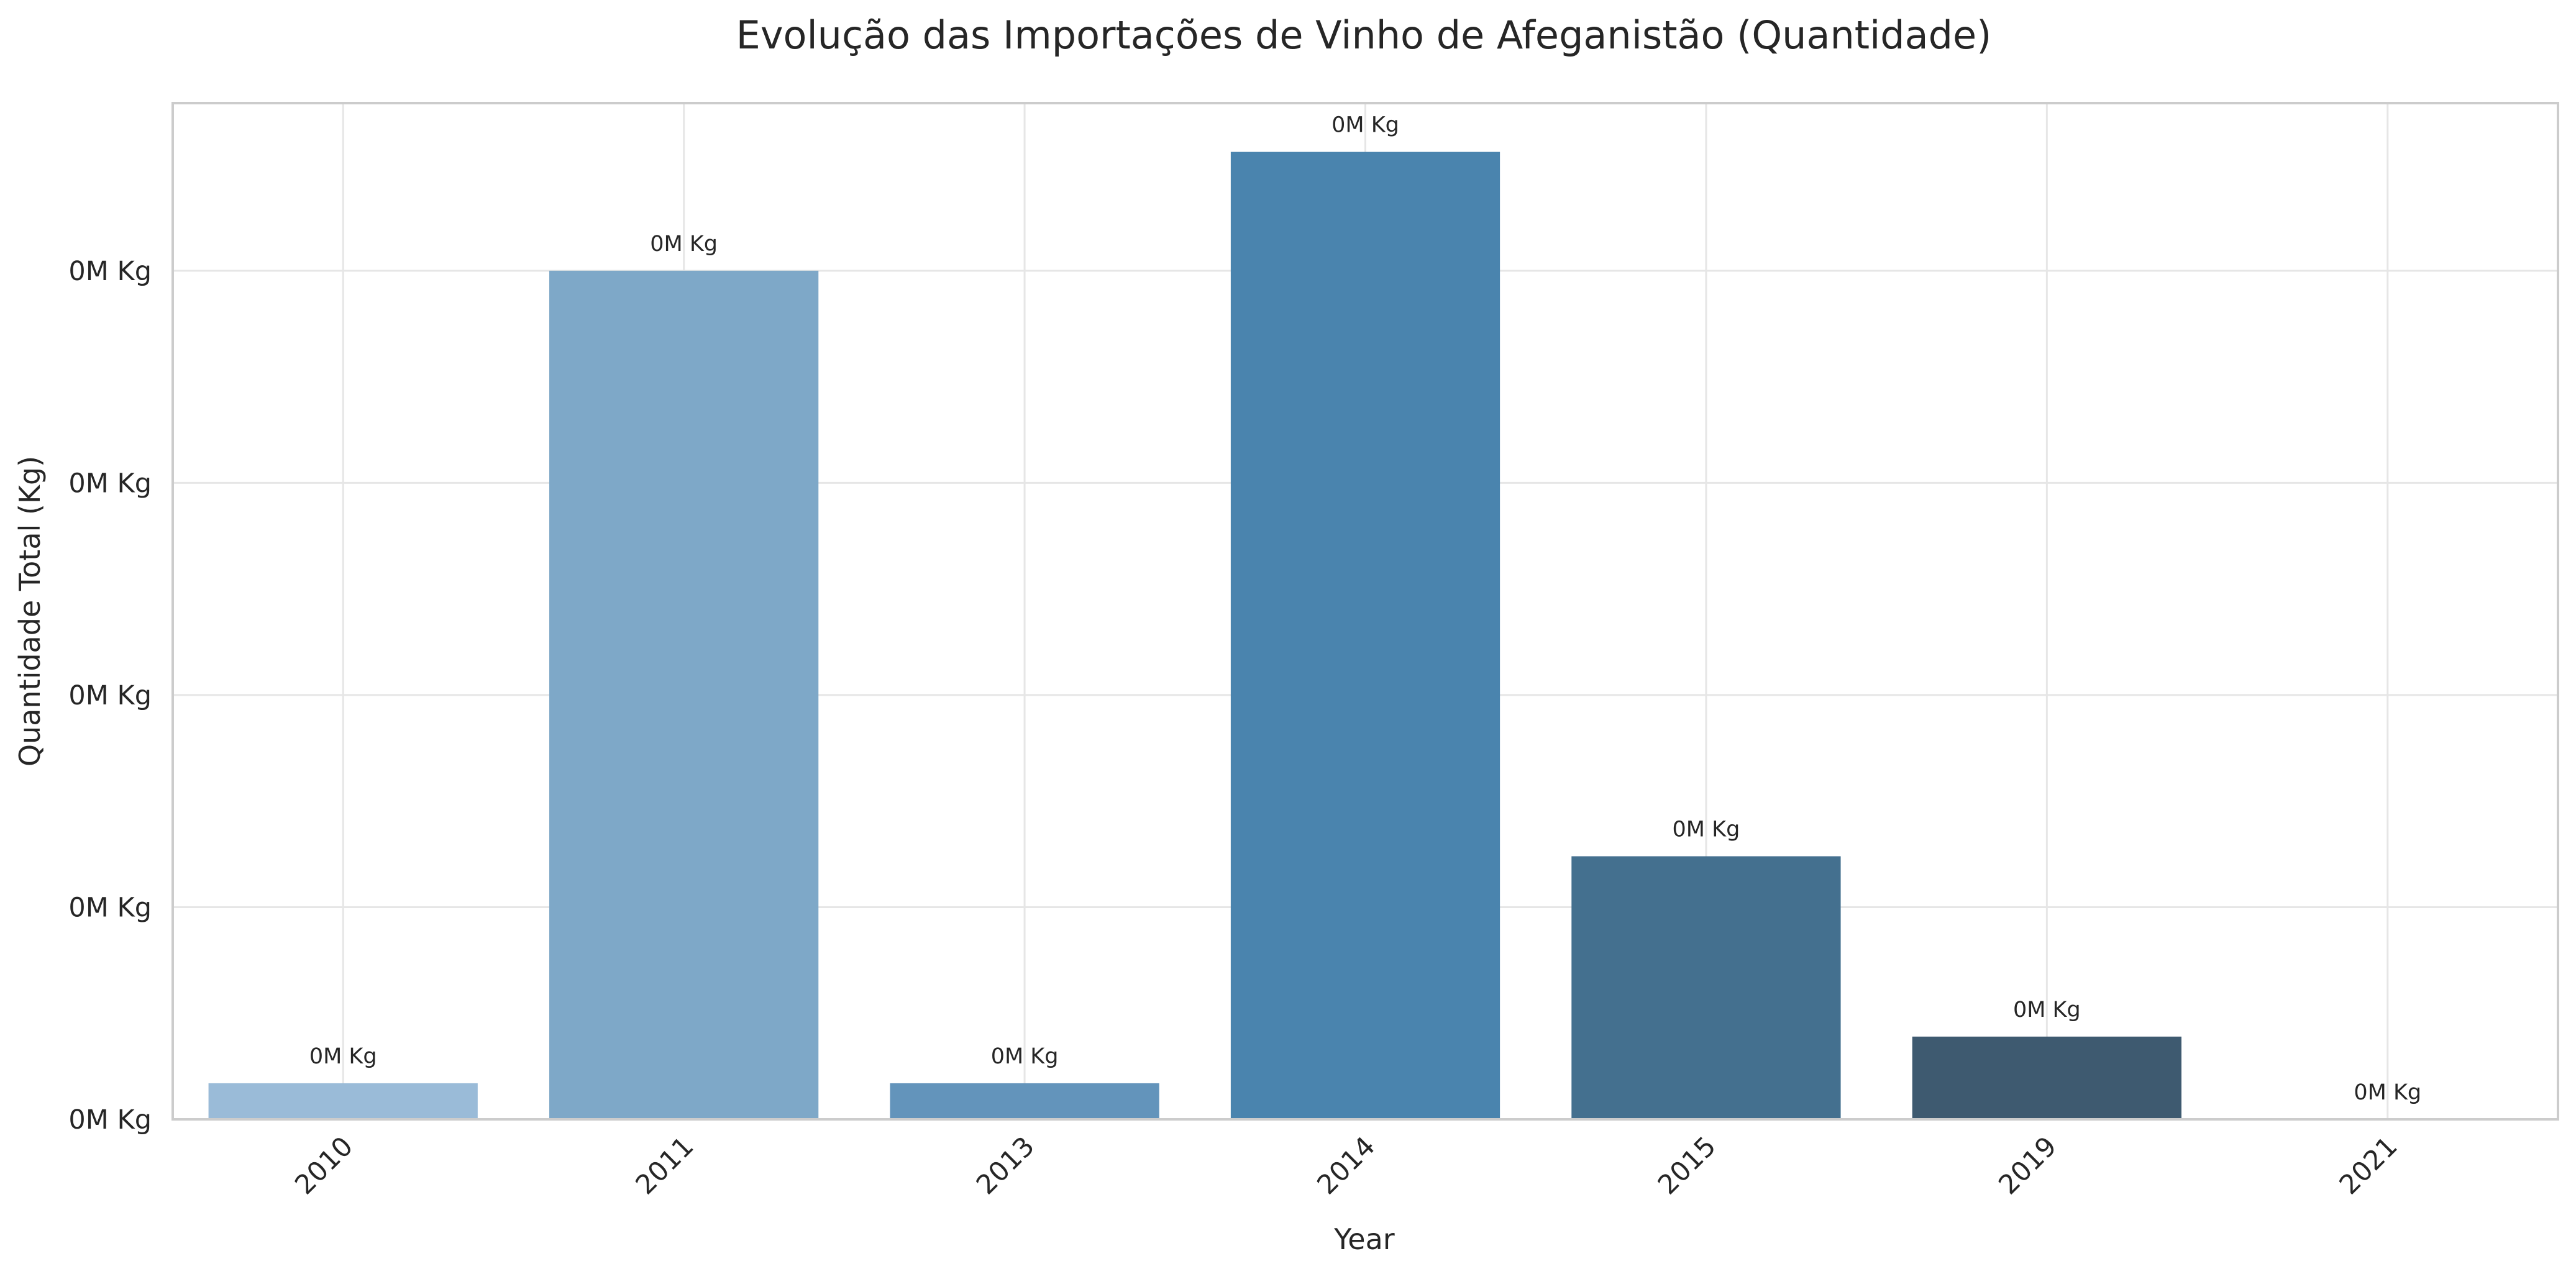  I want to click on x-axis-label: Year, so click(1363, 1239).